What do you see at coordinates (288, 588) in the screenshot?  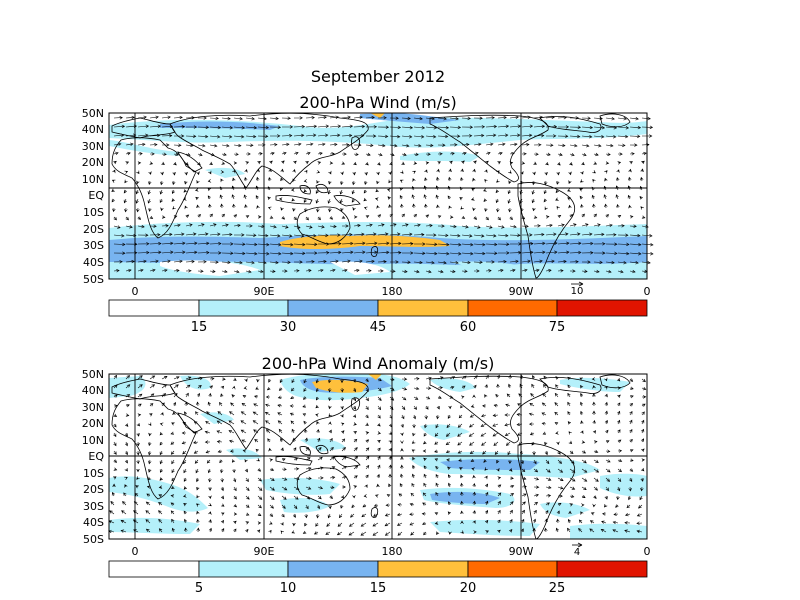 I see `colorbar-label: 10` at bounding box center [288, 588].